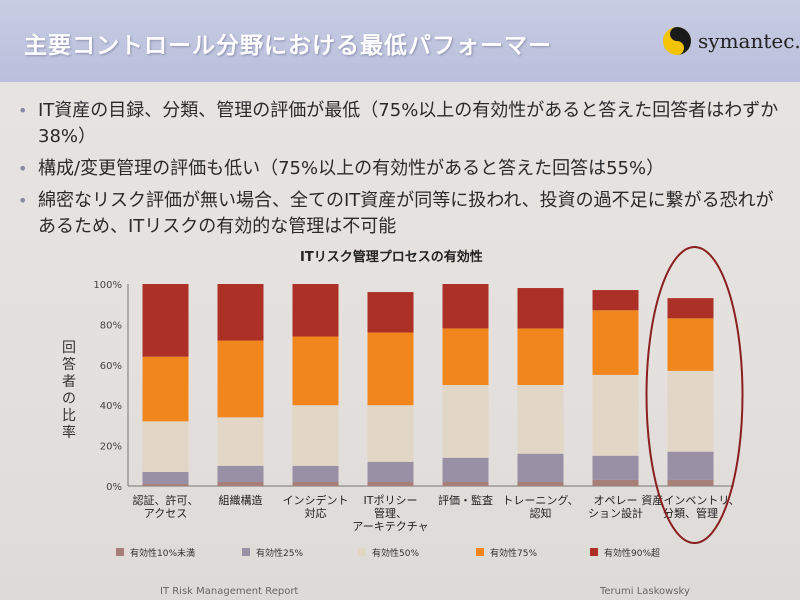 This screenshot has width=800, height=600. Describe the element at coordinates (316, 500) in the screenshot. I see `x-category-label: インシデント` at that location.